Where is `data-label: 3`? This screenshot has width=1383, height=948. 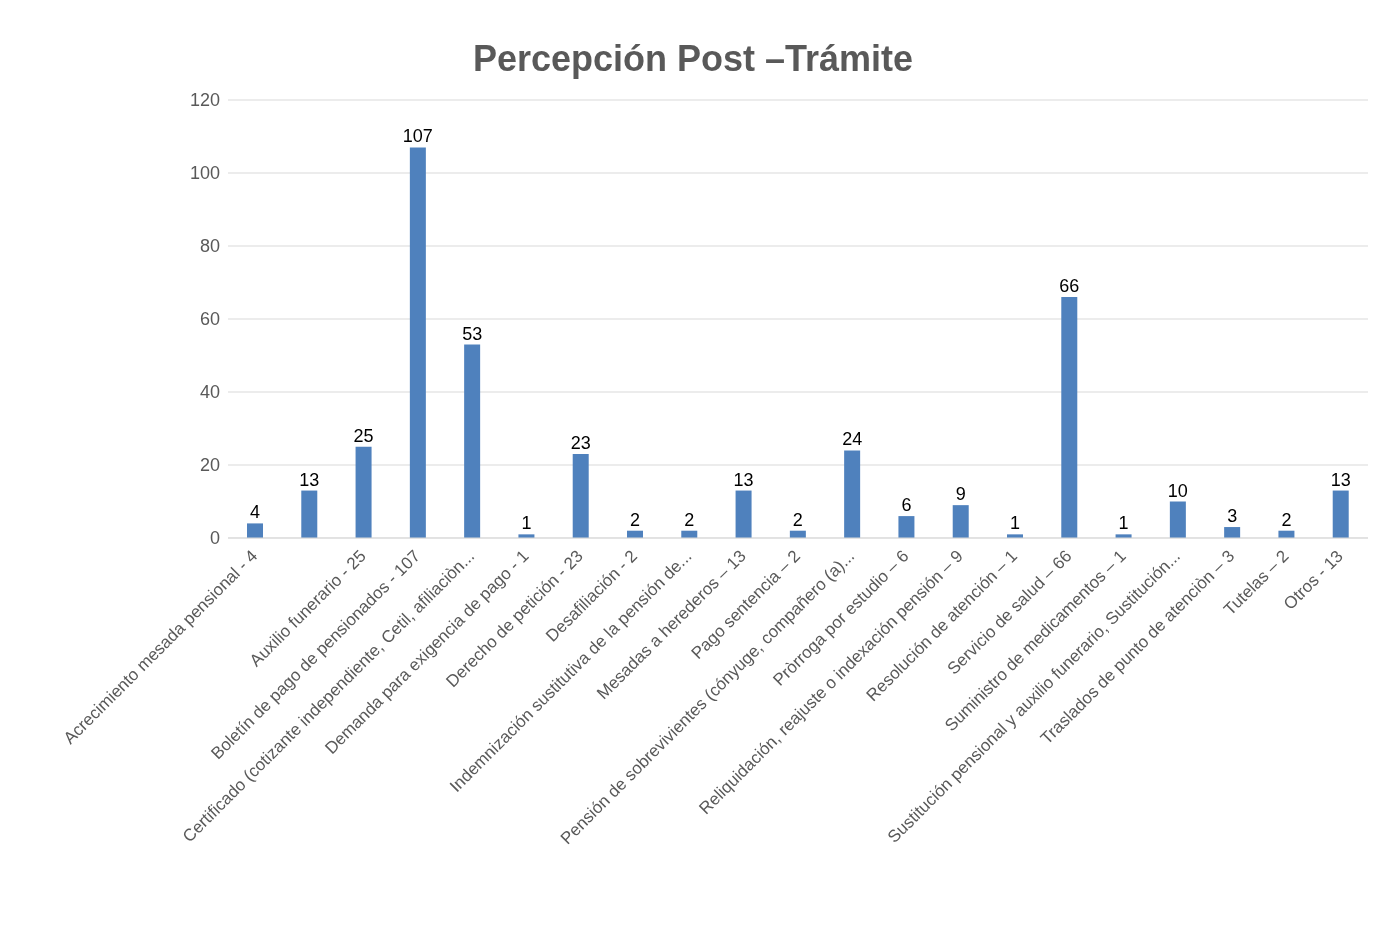 data-label: 3 is located at coordinates (1232, 516).